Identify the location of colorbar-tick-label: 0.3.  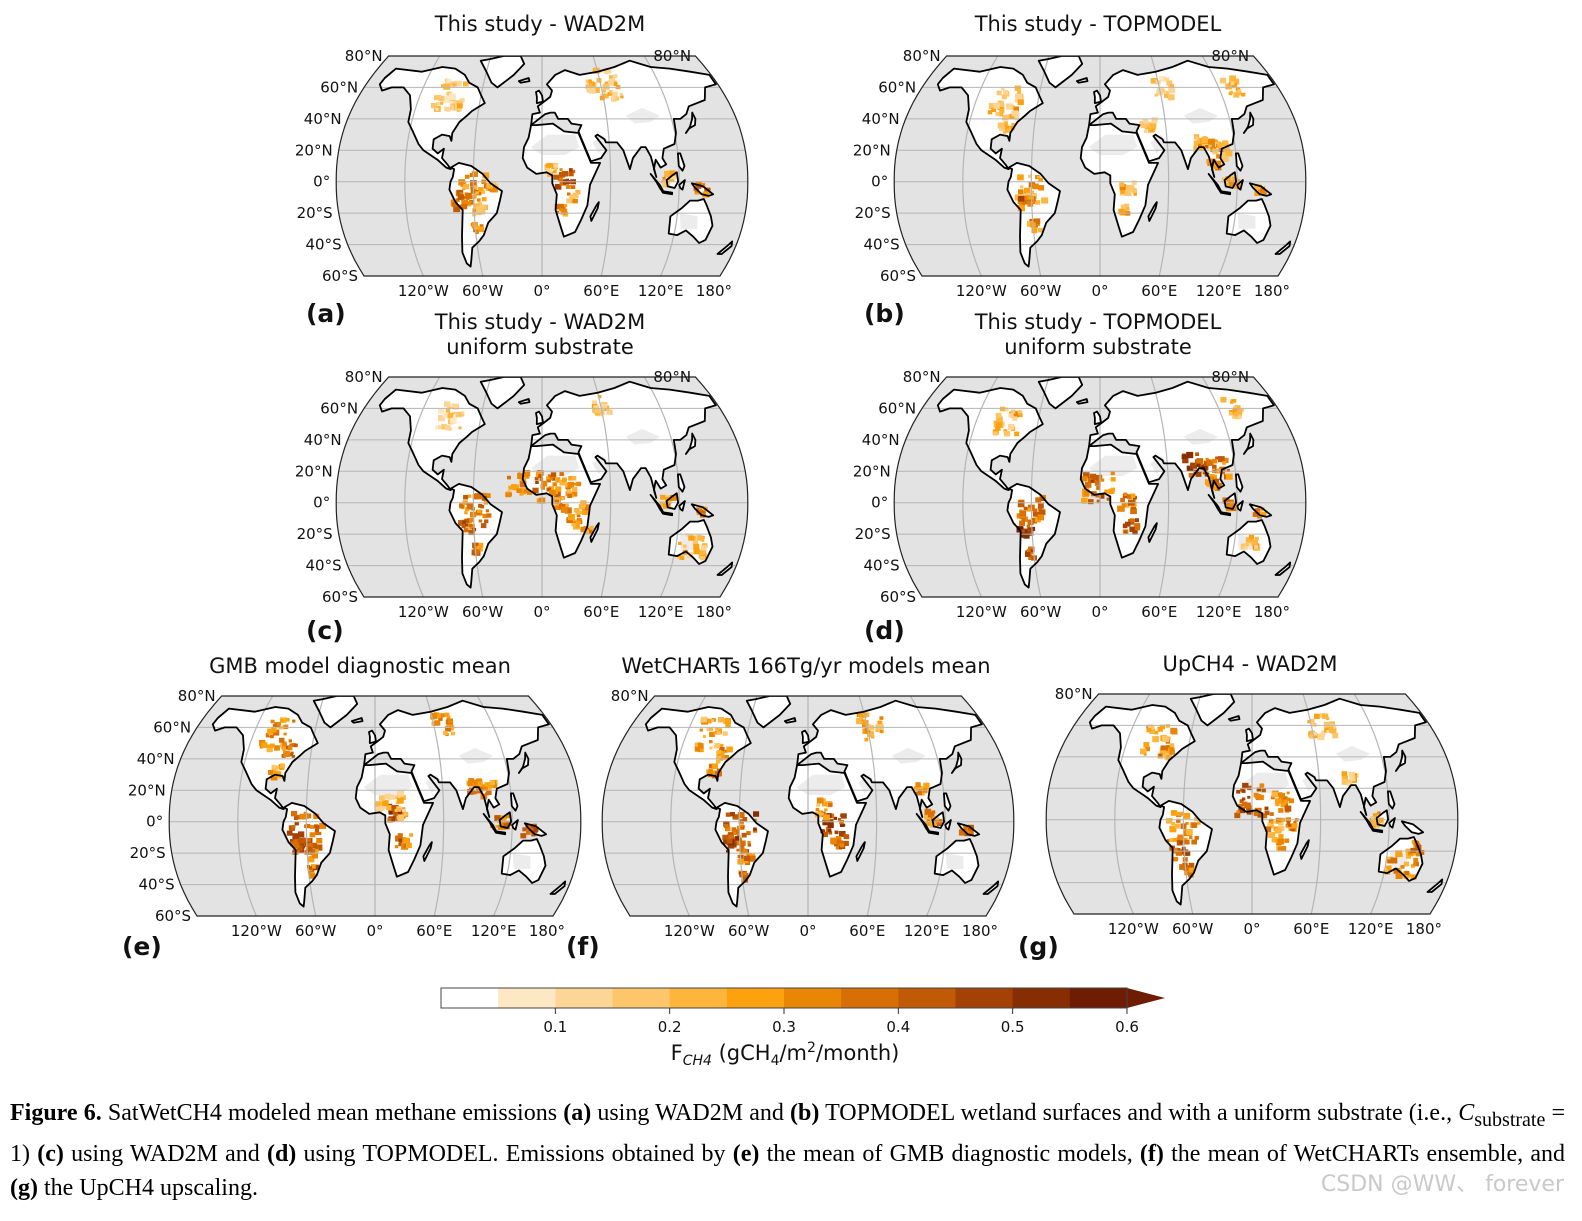
(784, 1027).